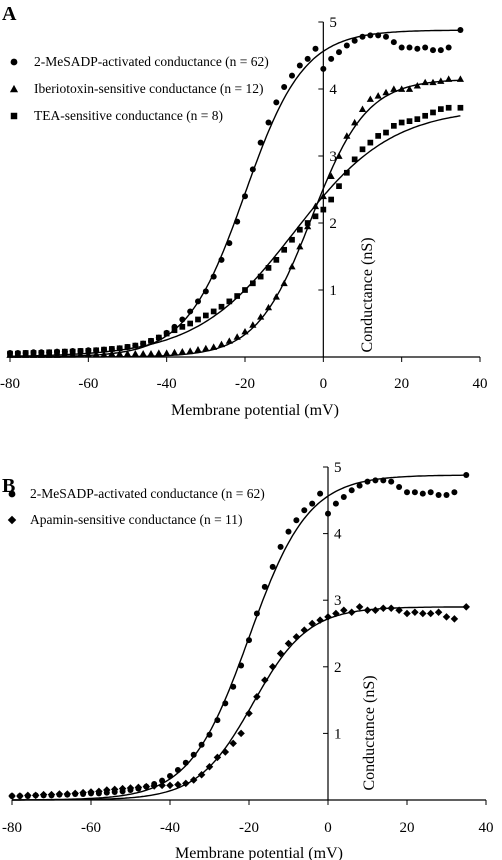 The width and height of the screenshot is (502, 860). What do you see at coordinates (367, 294) in the screenshot?
I see `y-axis-title: Conductance (nS)` at bounding box center [367, 294].